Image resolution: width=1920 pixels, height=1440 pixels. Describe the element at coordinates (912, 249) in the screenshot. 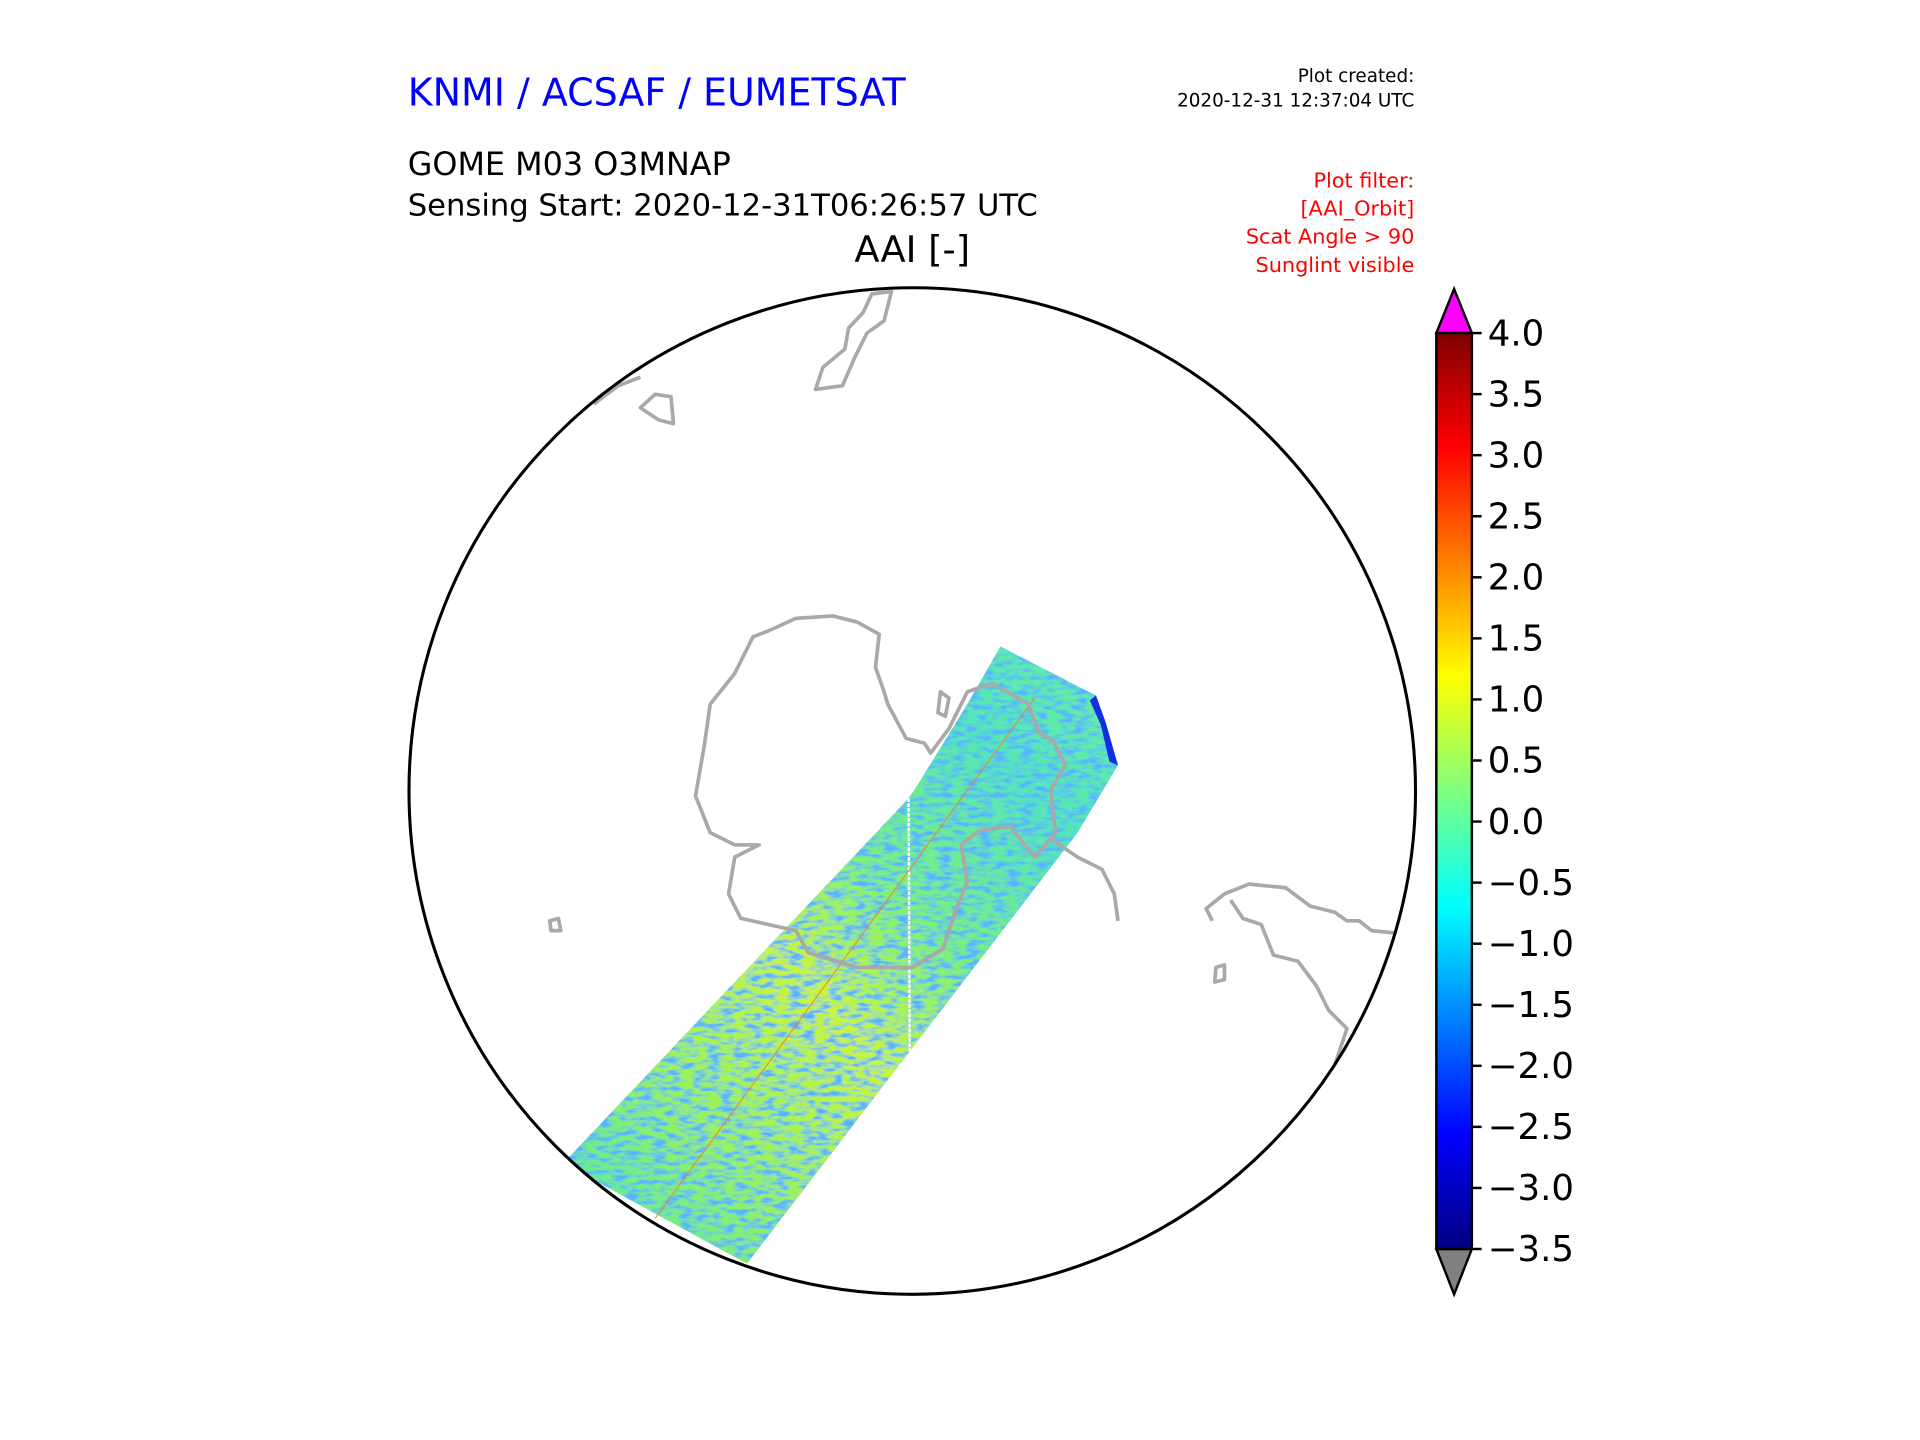

I see `variable-title: AAI [-]` at that location.